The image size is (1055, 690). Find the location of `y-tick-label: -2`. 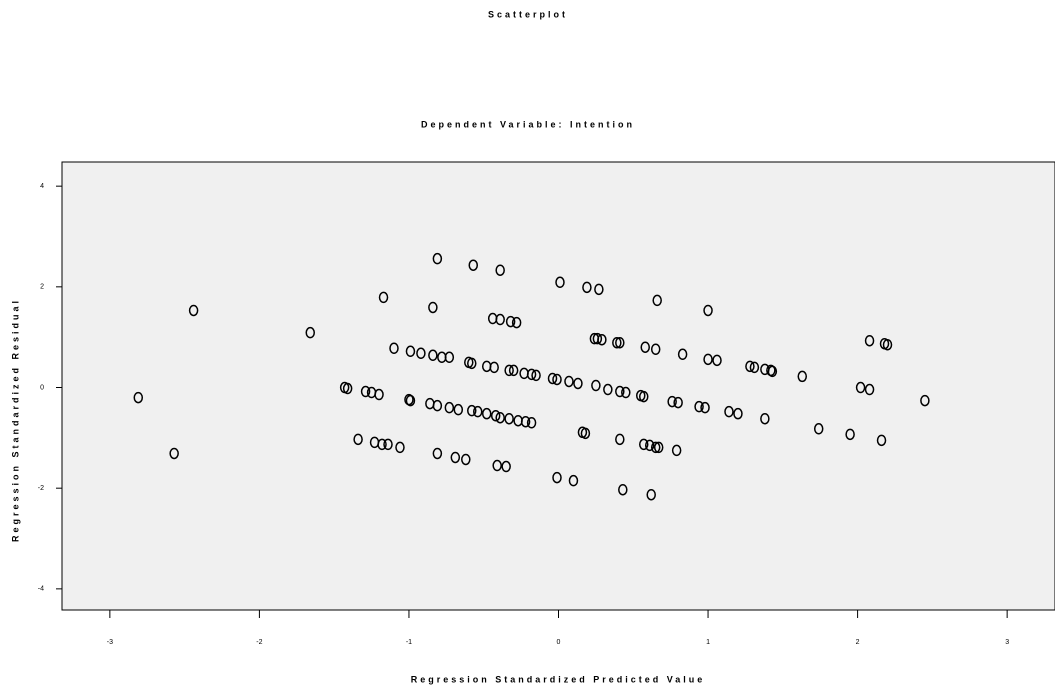

y-tick-label: -2 is located at coordinates (41, 488).